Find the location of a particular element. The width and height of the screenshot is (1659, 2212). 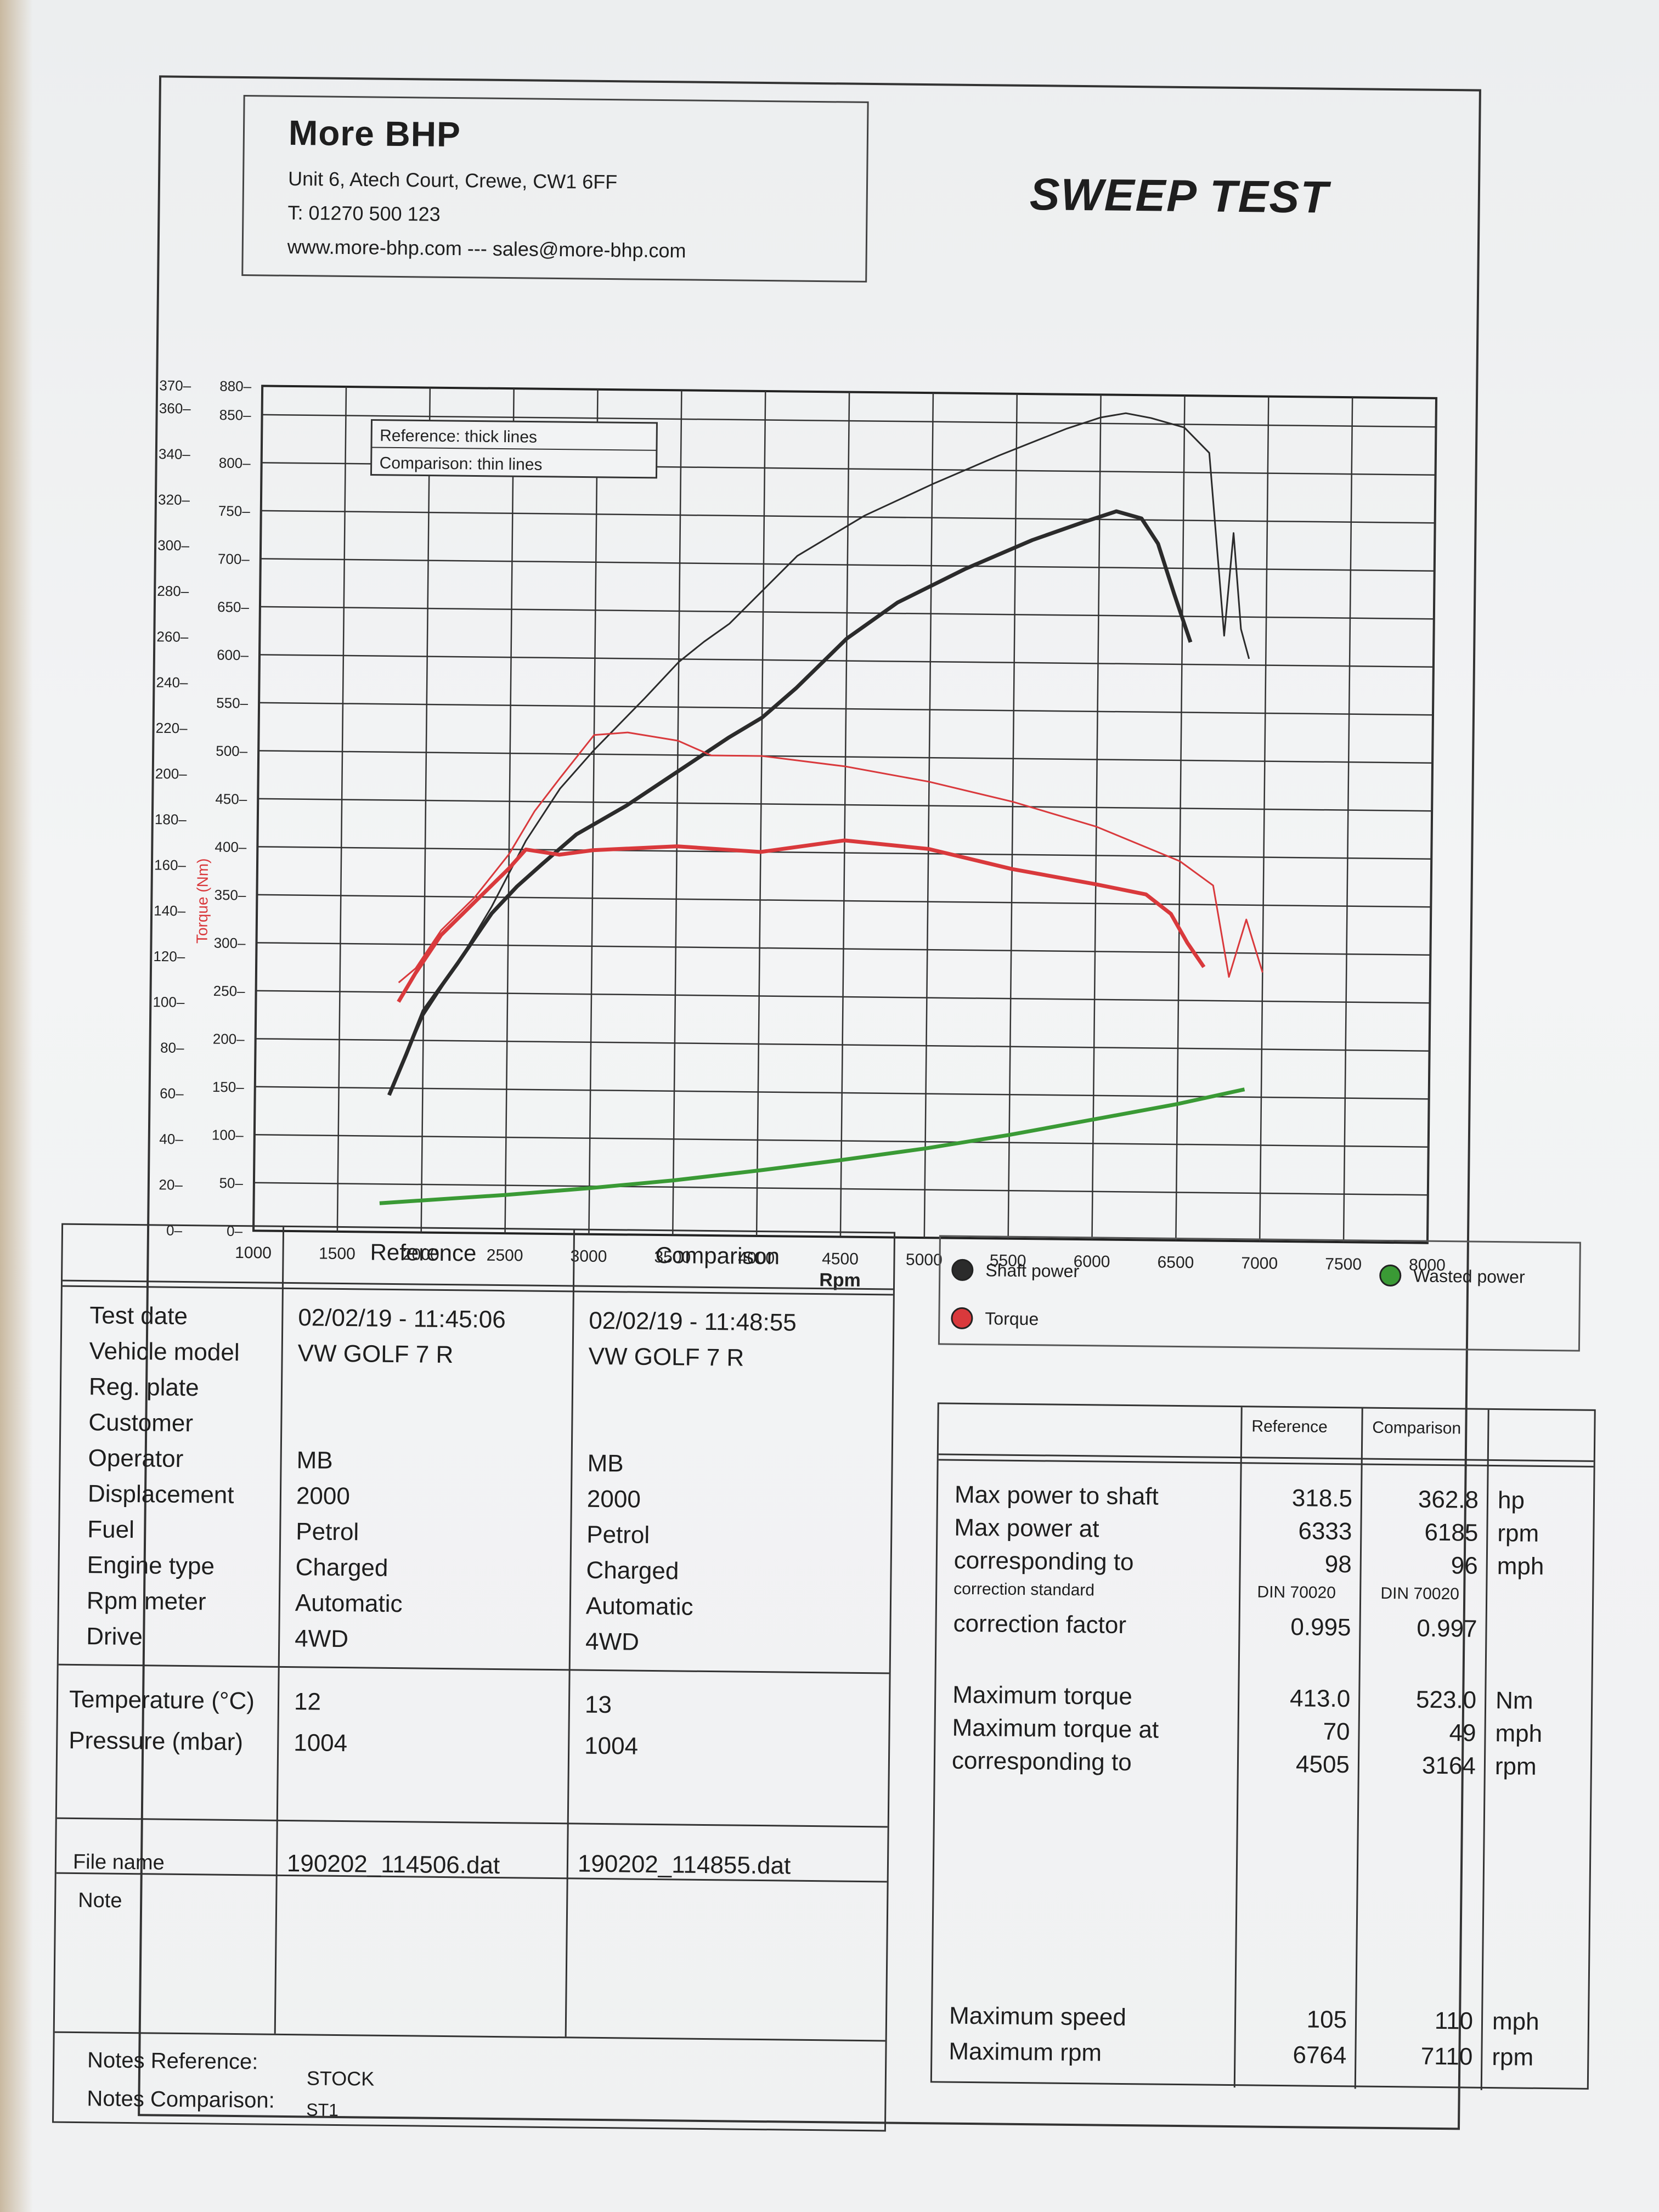

left-row-reference: 02/02/19 - 11:45:06 is located at coordinates (402, 1319).